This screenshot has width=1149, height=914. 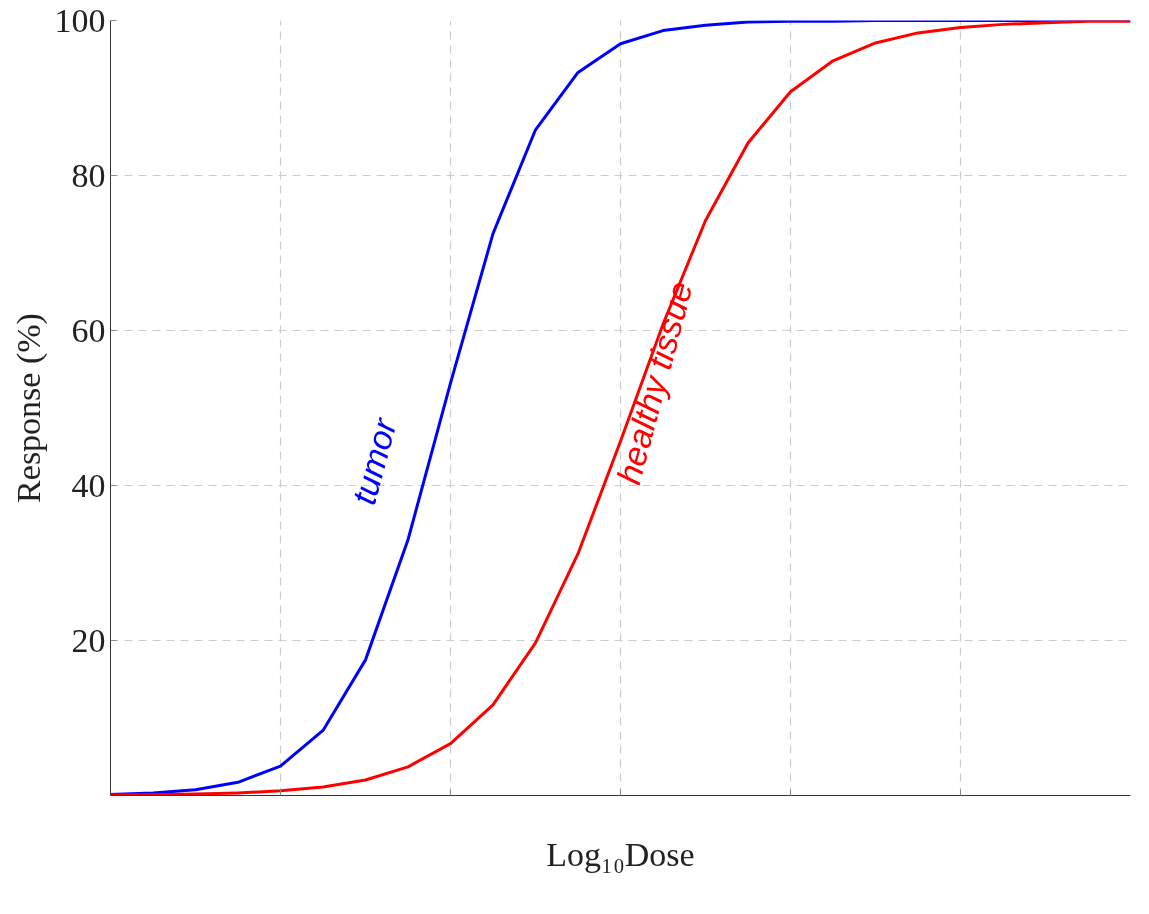 What do you see at coordinates (620, 854) in the screenshot?
I see `x-axis-title: Log₁₀Dose` at bounding box center [620, 854].